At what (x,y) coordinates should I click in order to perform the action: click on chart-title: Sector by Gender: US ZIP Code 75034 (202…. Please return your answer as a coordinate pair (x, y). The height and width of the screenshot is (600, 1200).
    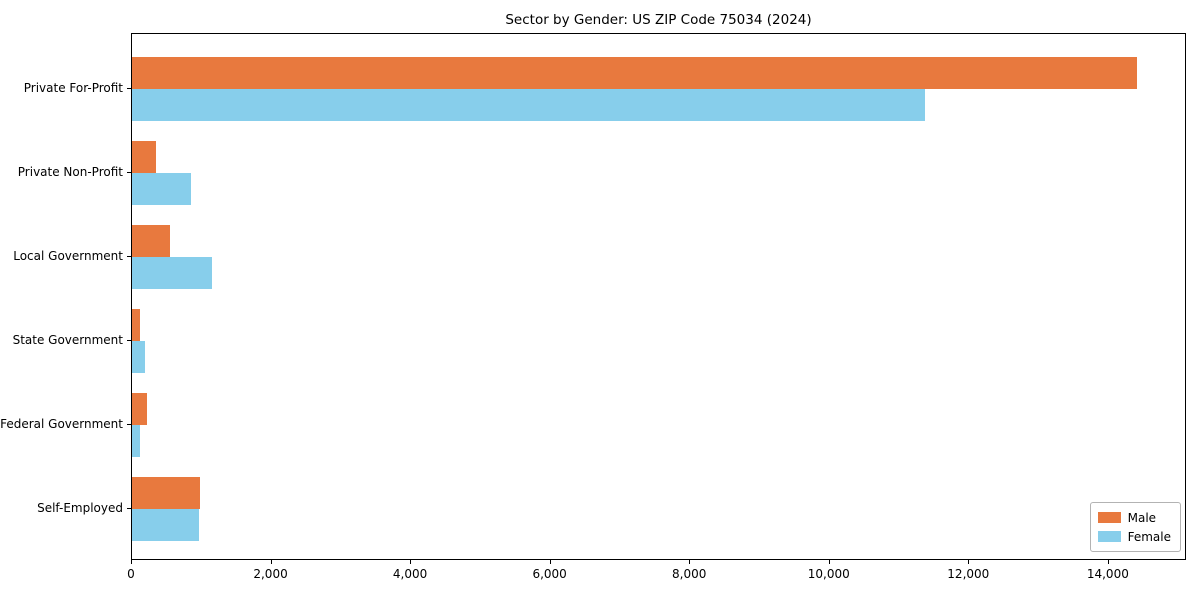
    Looking at the image, I should click on (658, 20).